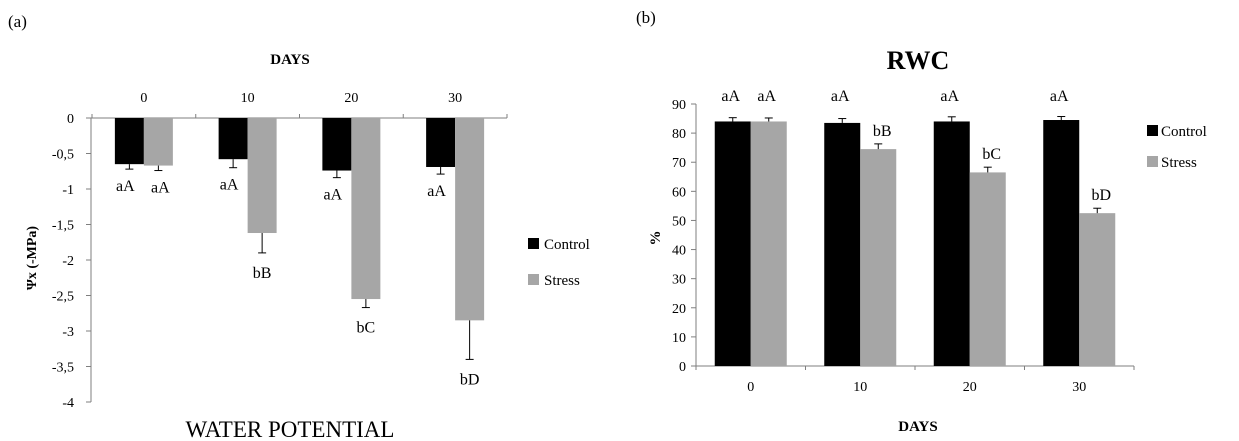  Describe the element at coordinates (470, 379) in the screenshot. I see `chart-a-data-label: bD` at that location.